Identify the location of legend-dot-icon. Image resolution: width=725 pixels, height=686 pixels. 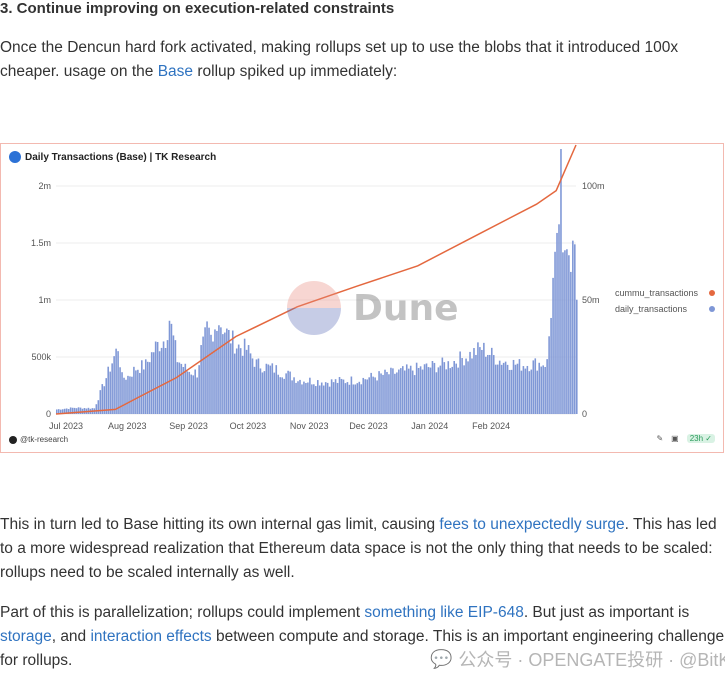
(712, 309).